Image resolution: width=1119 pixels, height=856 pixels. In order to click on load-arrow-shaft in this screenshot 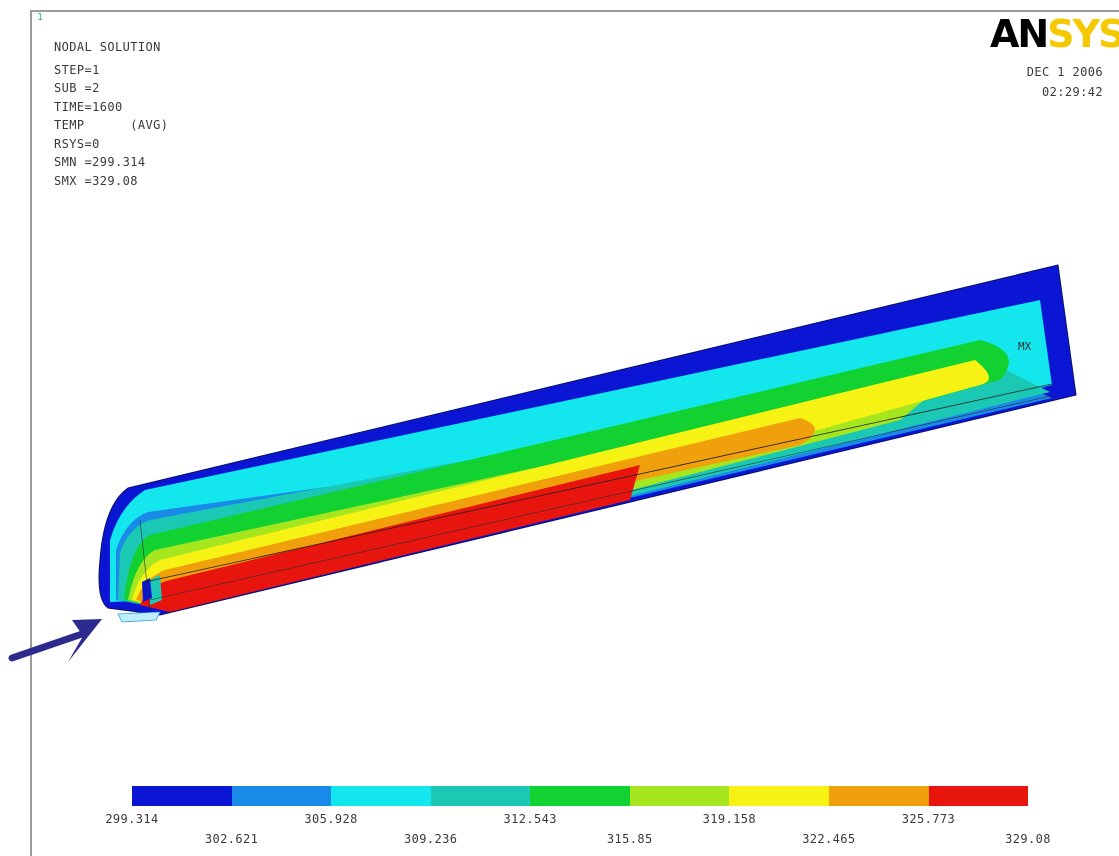, I will do `click(48, 645)`.